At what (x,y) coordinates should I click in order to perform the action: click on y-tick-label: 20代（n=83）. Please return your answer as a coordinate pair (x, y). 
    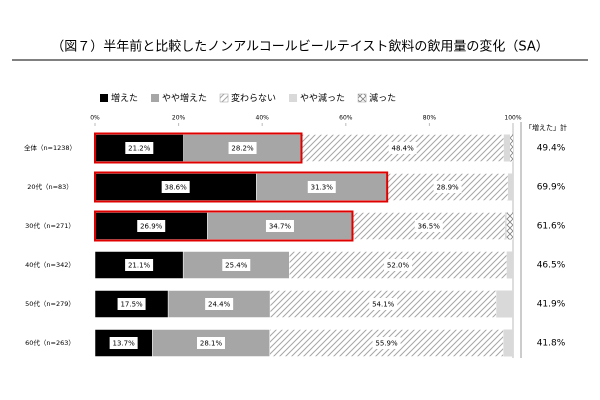
    Looking at the image, I should click on (50, 186).